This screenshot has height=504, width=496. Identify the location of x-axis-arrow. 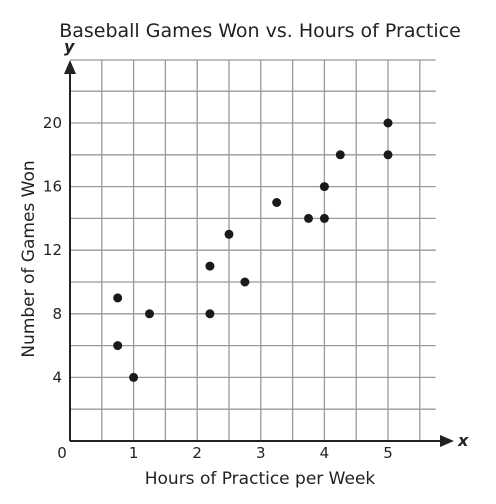
(447, 441).